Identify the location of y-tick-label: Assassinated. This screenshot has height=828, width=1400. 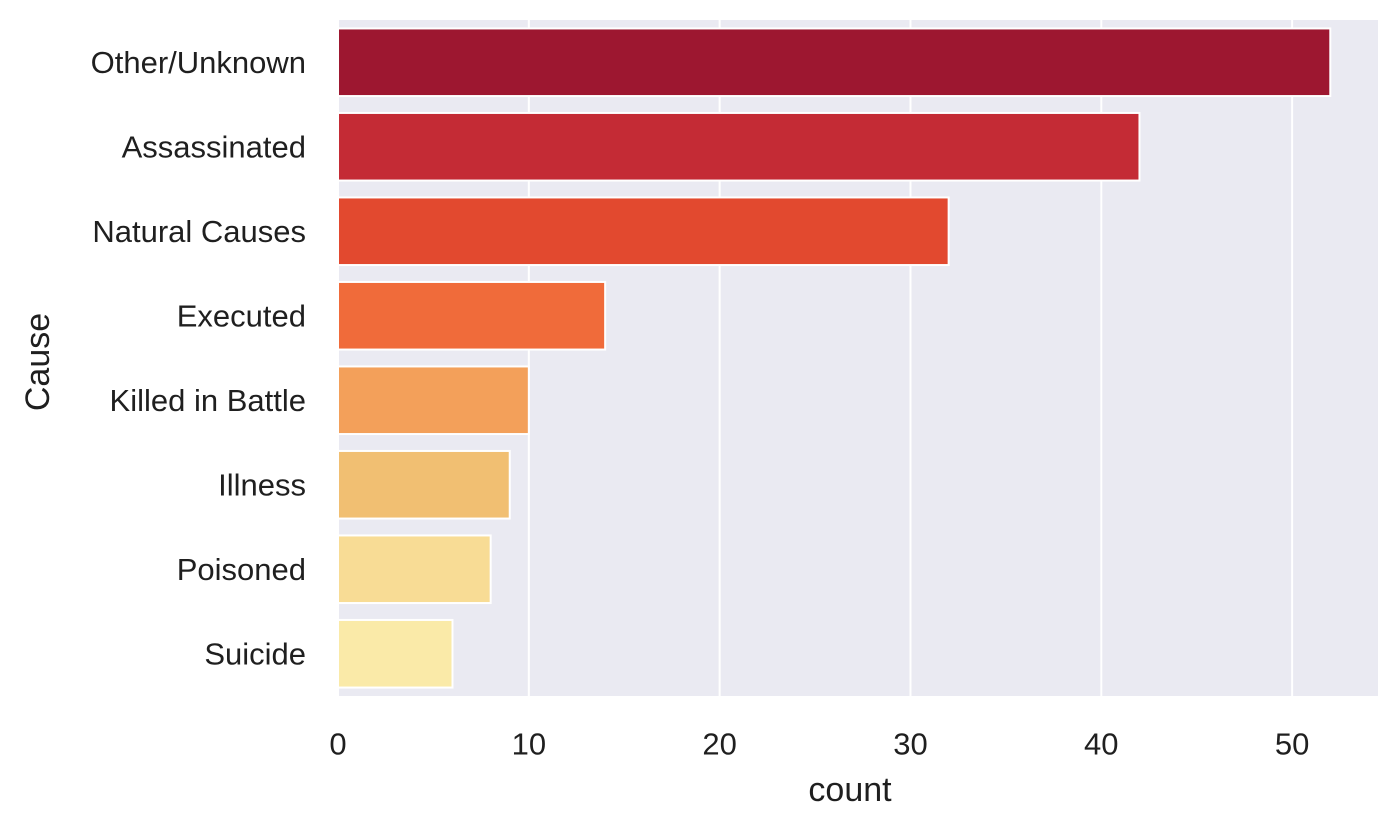
(214, 146).